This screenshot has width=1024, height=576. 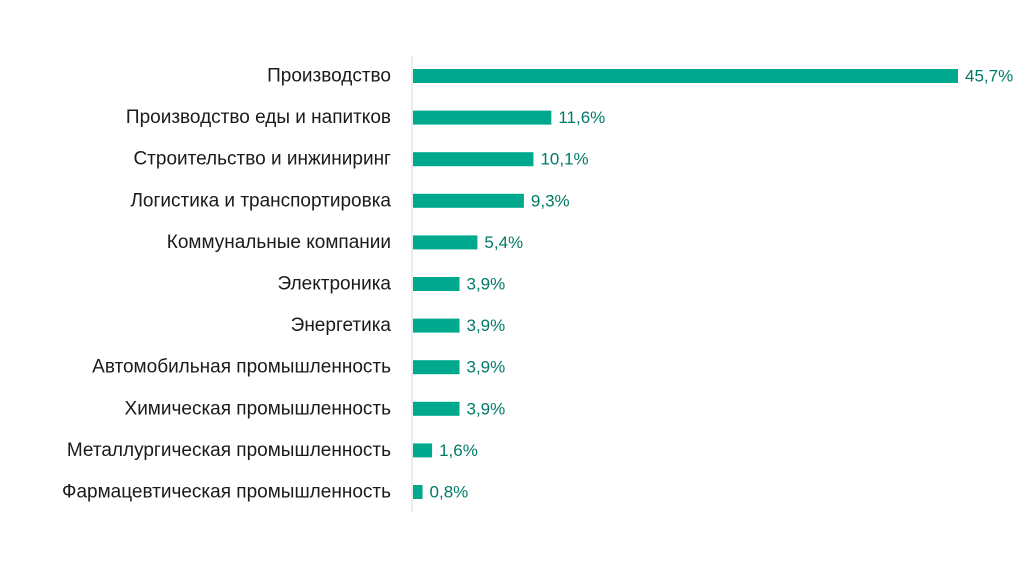 What do you see at coordinates (550, 200) in the screenshot?
I see `value-label: 9,3%` at bounding box center [550, 200].